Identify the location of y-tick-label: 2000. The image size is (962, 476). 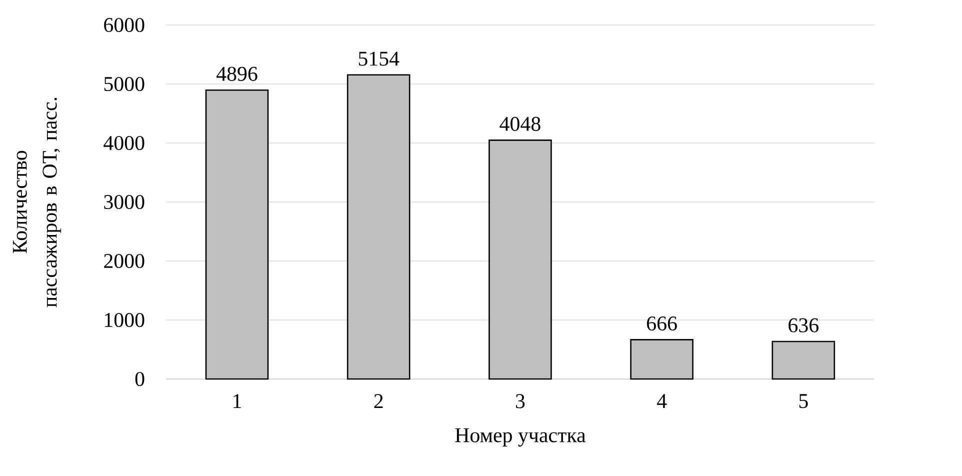
(124, 261).